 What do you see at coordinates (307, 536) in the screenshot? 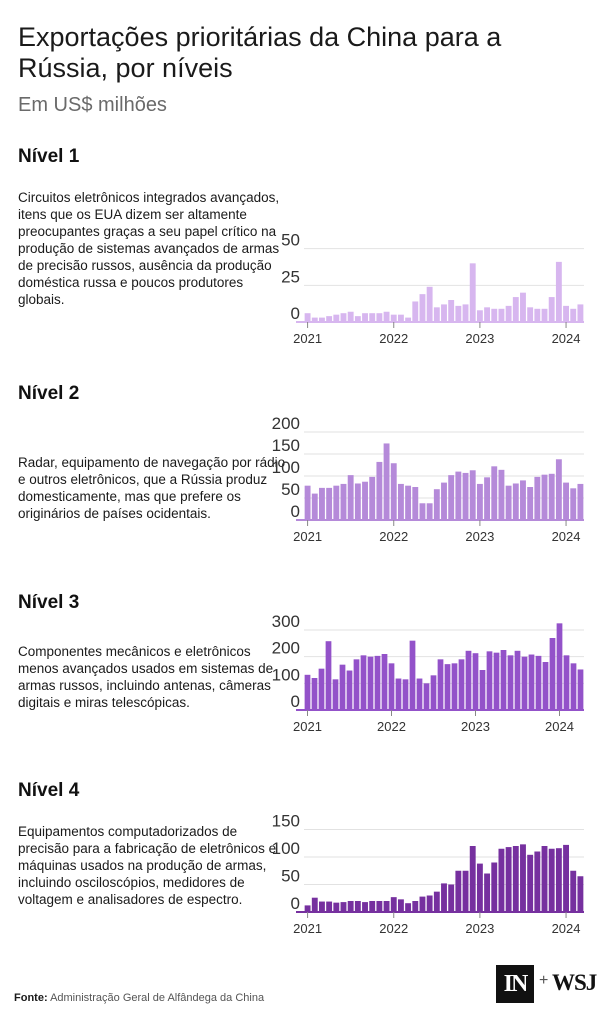
I see `x-tick-label: 2021` at bounding box center [307, 536].